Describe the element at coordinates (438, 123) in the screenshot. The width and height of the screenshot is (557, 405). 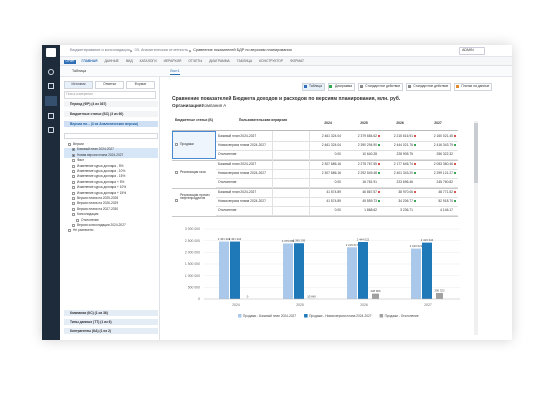
I see `table-header: 2027` at that location.